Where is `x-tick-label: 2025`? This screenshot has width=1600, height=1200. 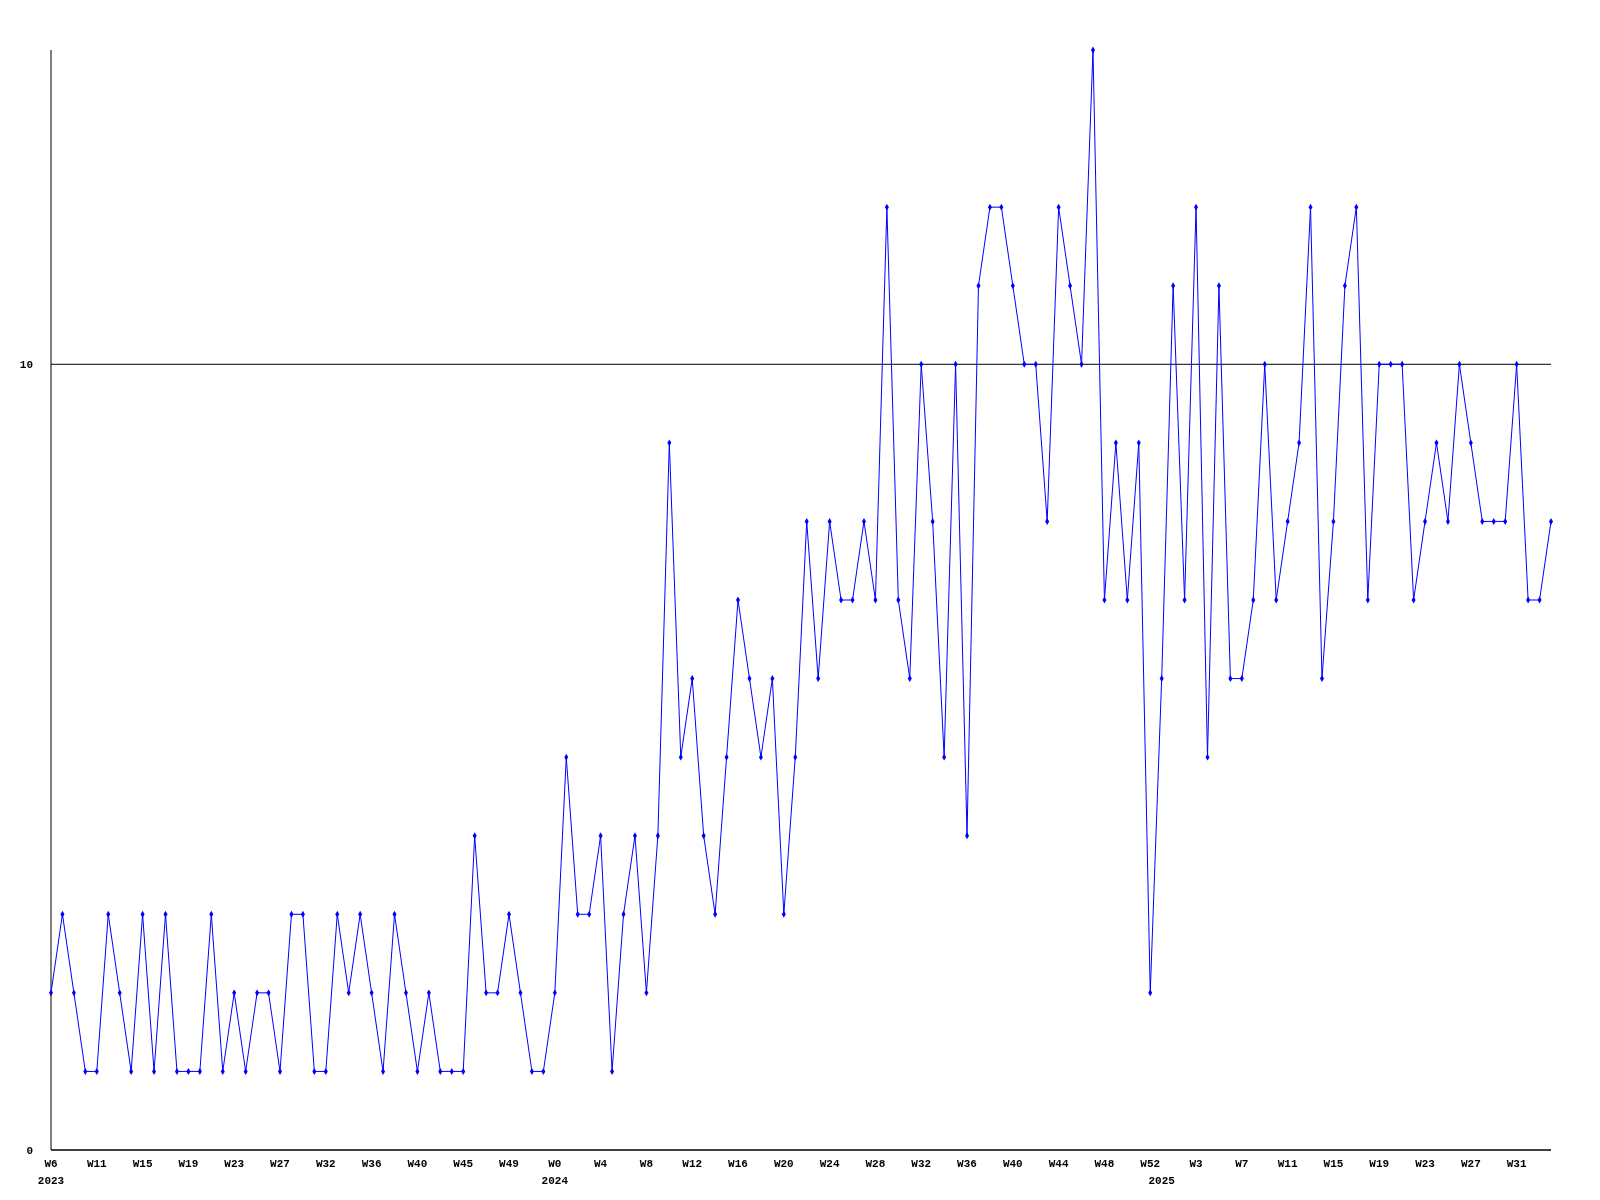 x-tick-label: 2025 is located at coordinates (1162, 1181).